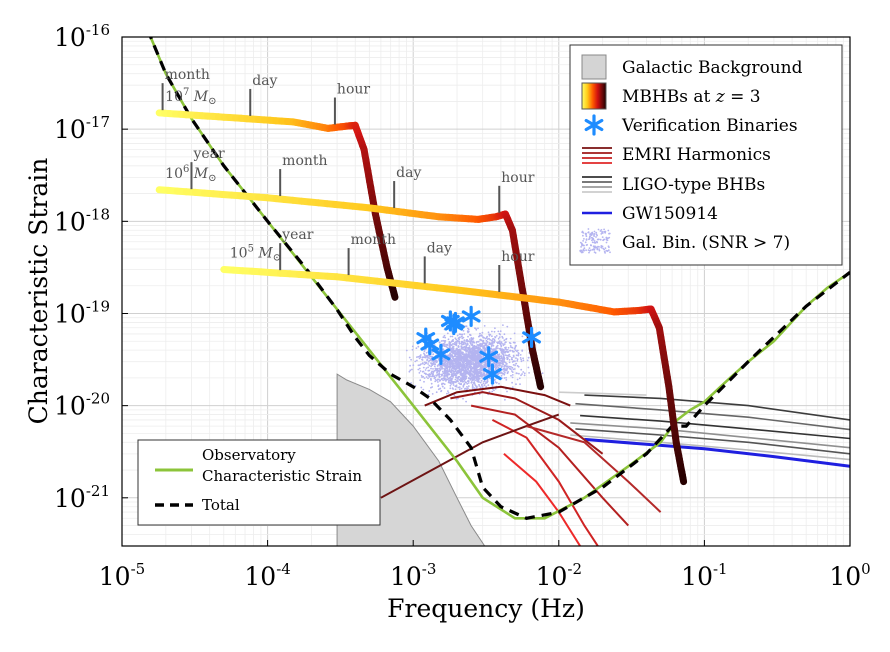 The height and width of the screenshot is (652, 890). What do you see at coordinates (594, 96) in the screenshot?
I see `legend-mbhb-swatch` at bounding box center [594, 96].